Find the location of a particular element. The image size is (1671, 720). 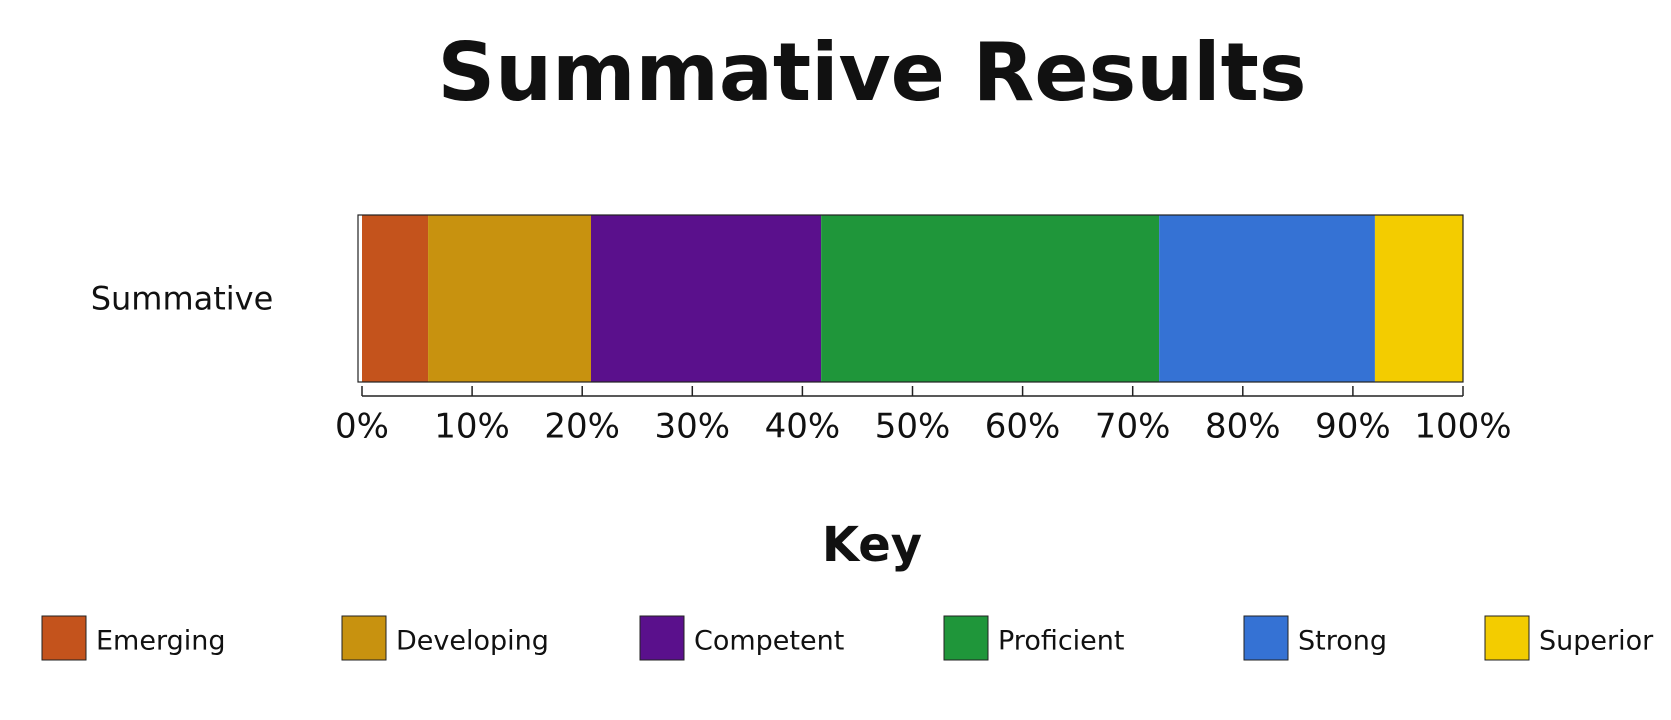

legend-label: Emerging is located at coordinates (161, 641).